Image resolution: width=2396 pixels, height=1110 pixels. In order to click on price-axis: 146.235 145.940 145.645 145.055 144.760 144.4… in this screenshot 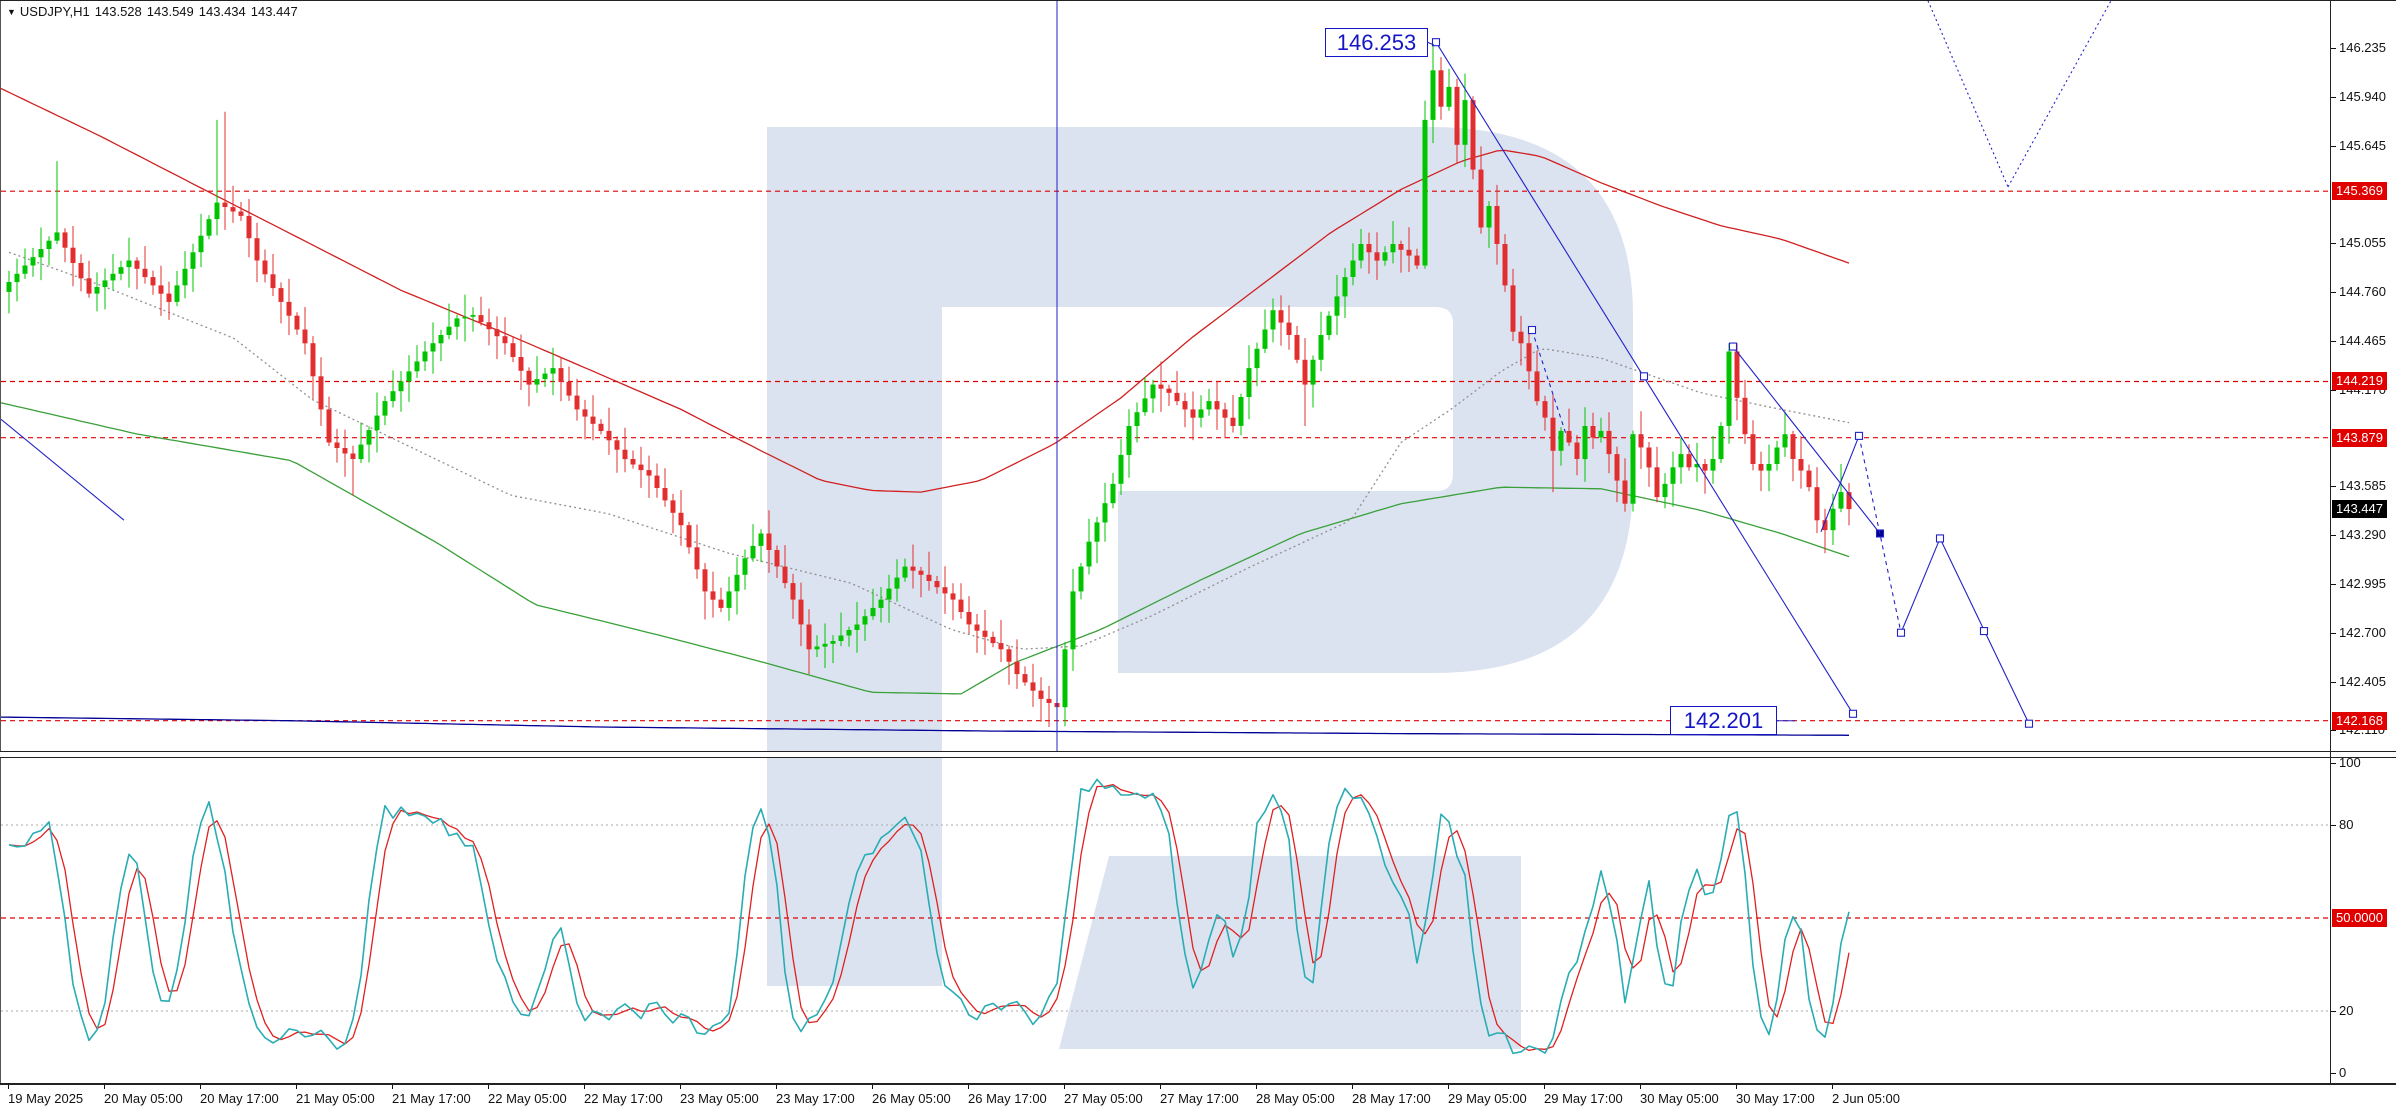, I will do `click(2363, 542)`.